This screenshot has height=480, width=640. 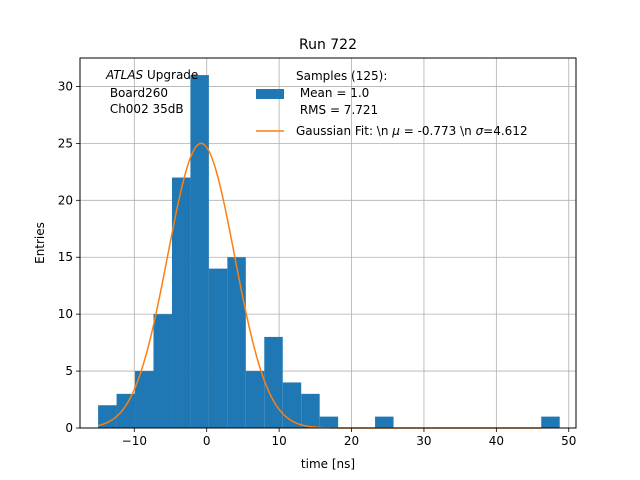 I want to click on y-tick-label: 0, so click(x=69, y=428).